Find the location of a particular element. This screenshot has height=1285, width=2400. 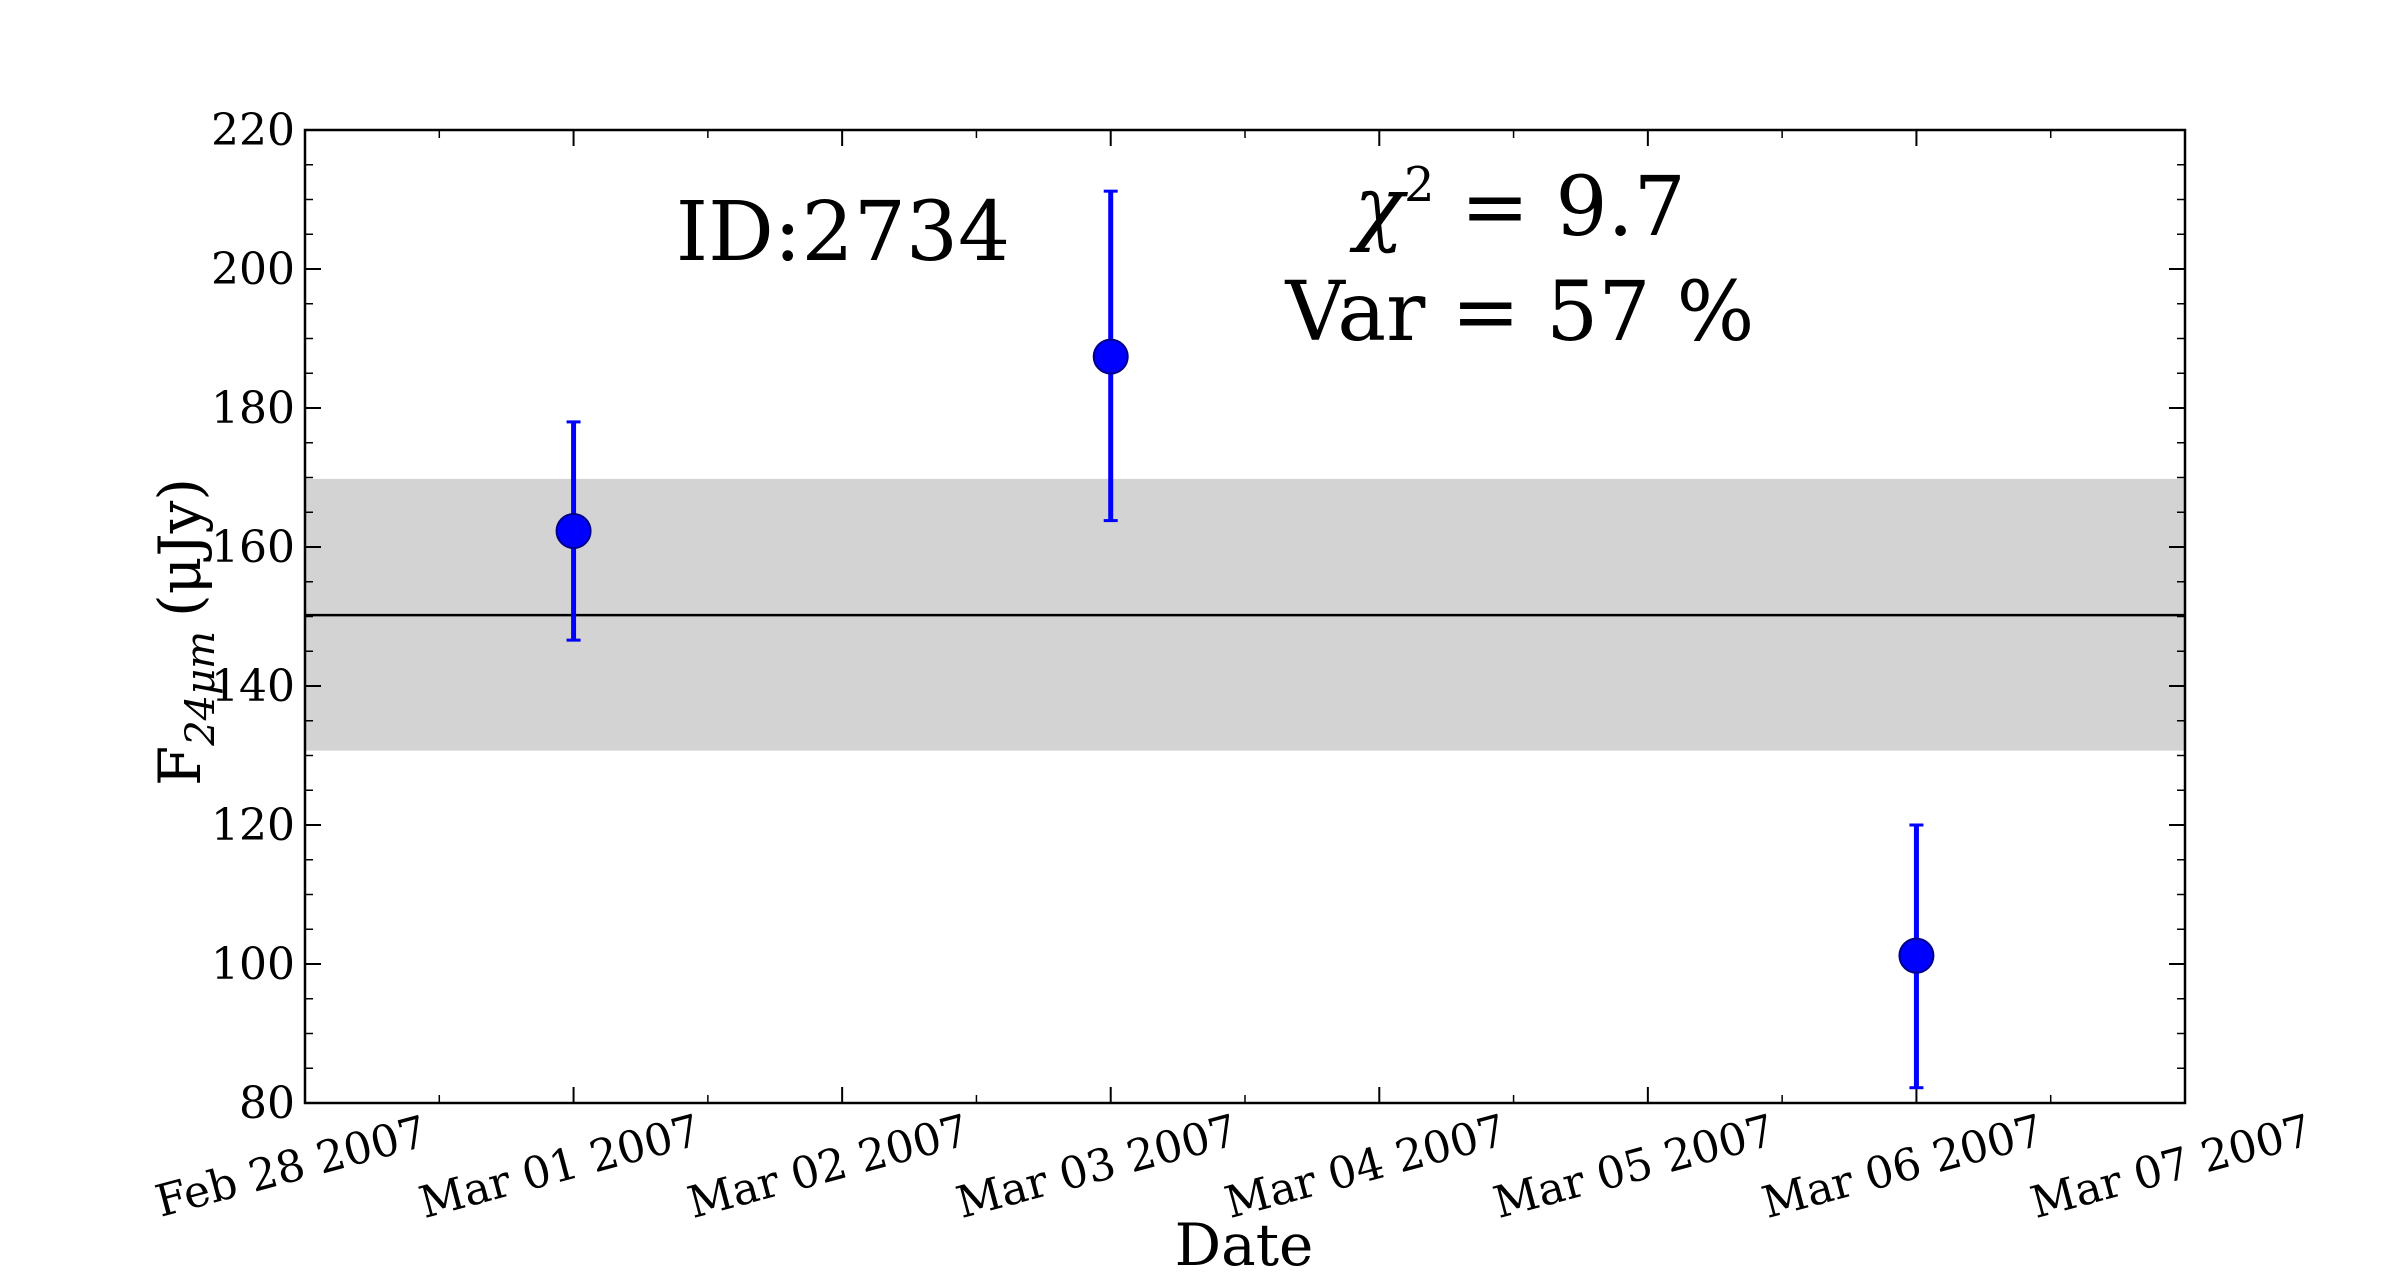

y-tick-label: 100 is located at coordinates (253, 964).